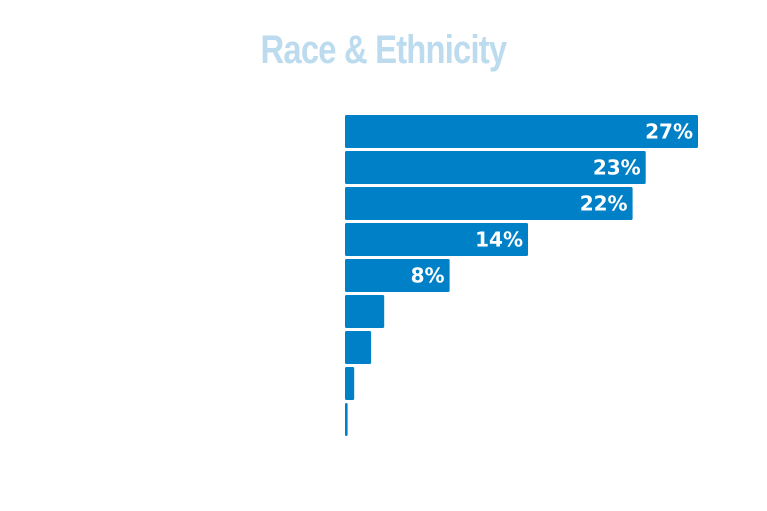 This screenshot has height=511, width=767. I want to click on chart-title: Race & Ethnicity, so click(384, 50).